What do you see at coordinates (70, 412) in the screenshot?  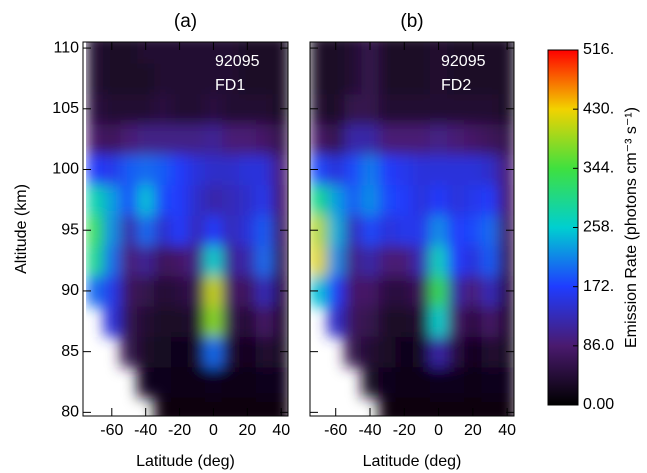 I see `y-tick-label: 80` at bounding box center [70, 412].